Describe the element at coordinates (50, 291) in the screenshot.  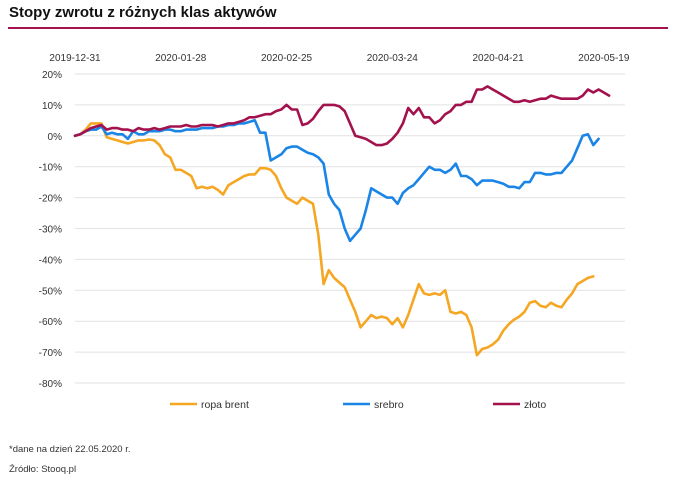
I see `y-tick-label: -50%` at that location.